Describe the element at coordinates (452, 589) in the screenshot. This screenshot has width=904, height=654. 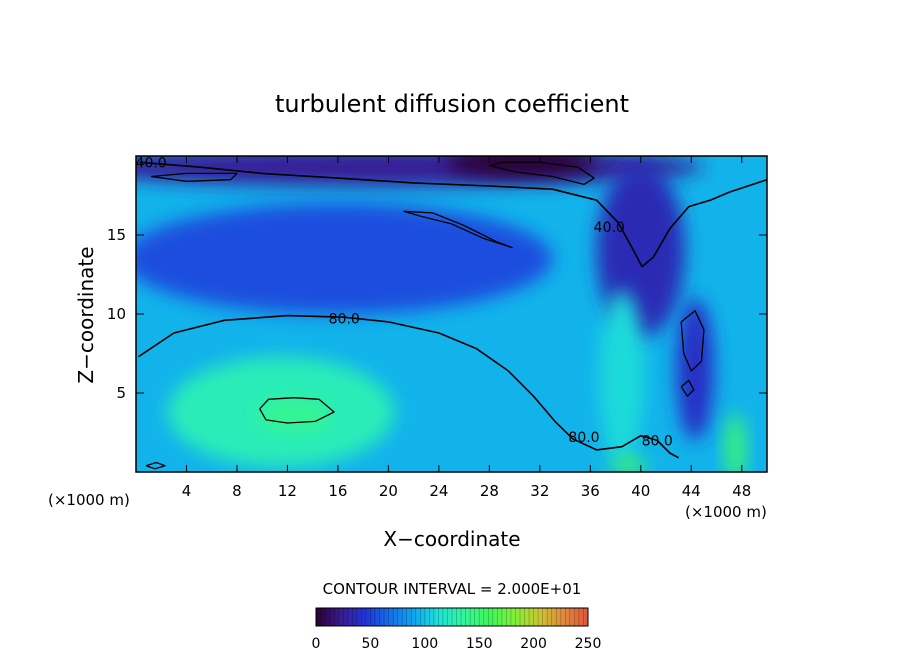
I see `contour-interval-text: CONTOUR INTERVAL = 2.000E+01` at that location.